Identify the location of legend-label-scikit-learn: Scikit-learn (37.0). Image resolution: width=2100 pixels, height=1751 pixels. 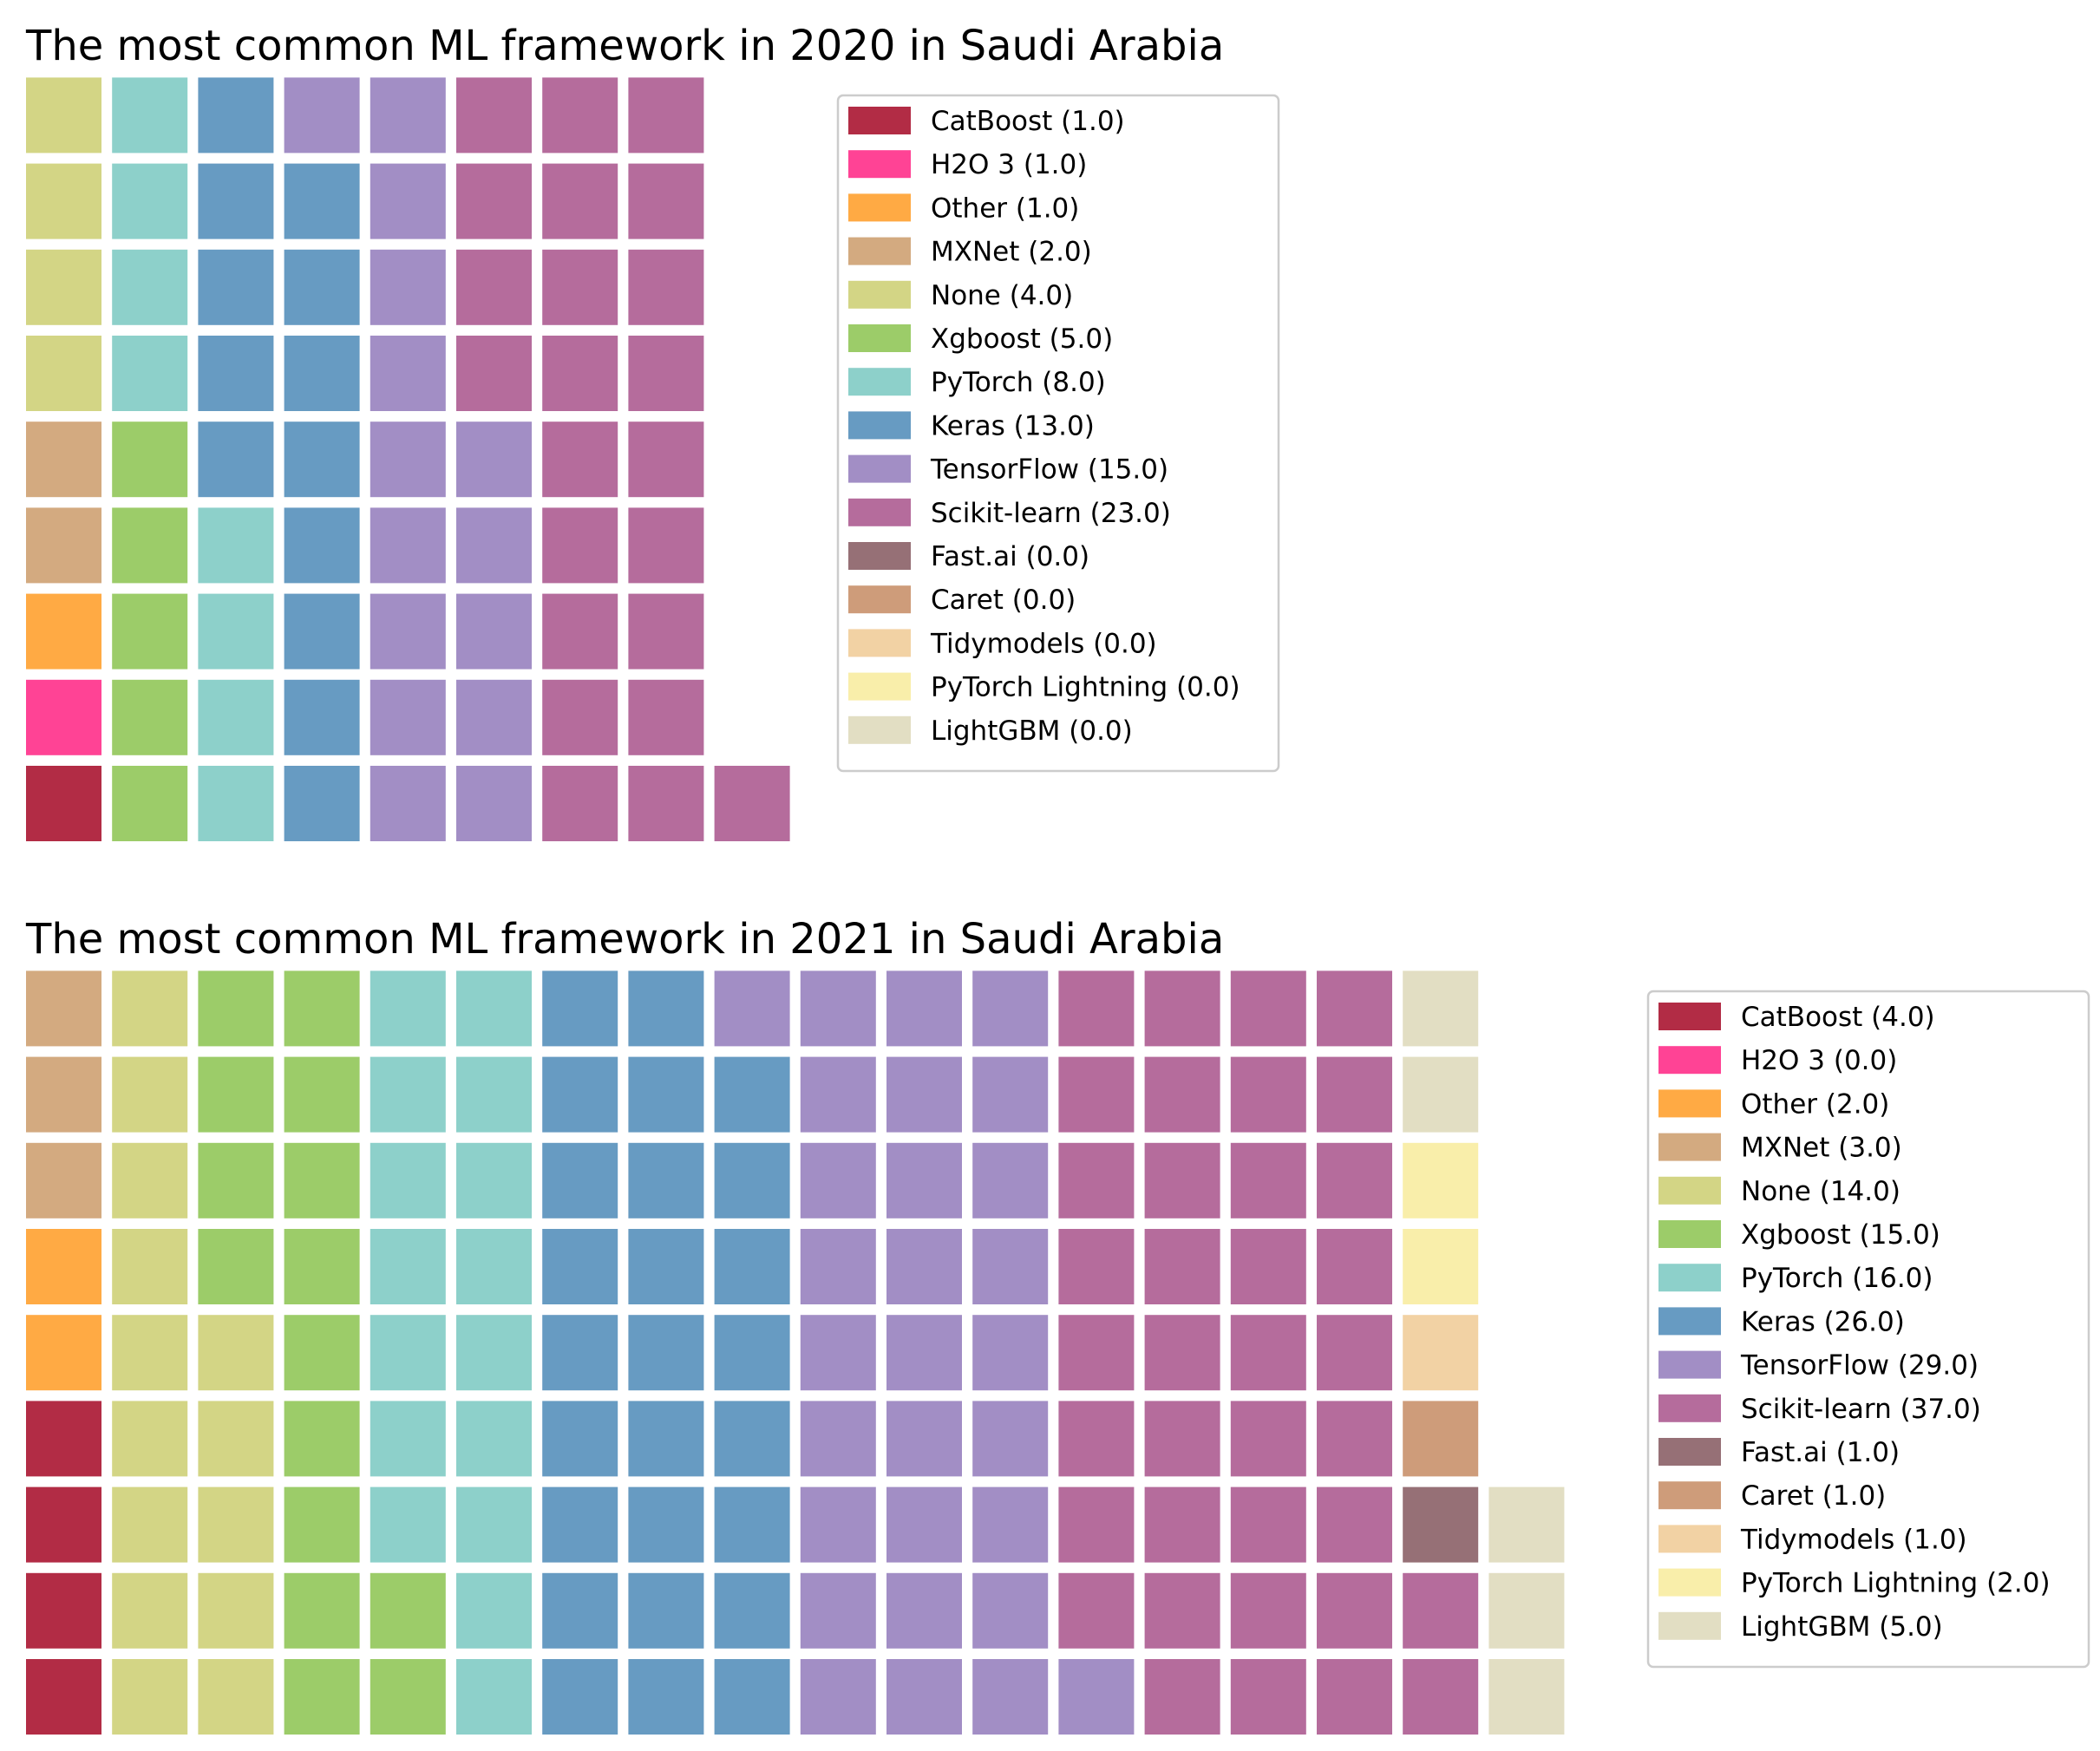
(1861, 1409).